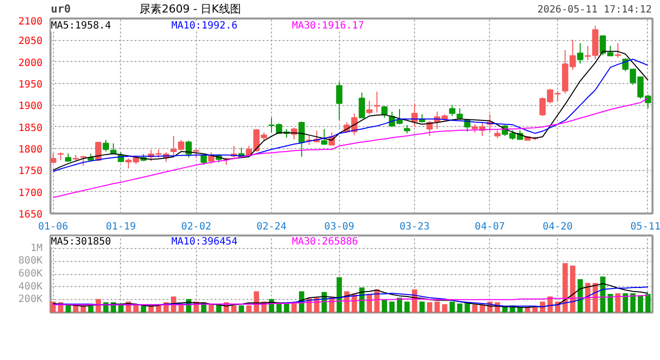  What do you see at coordinates (30, 261) in the screenshot?
I see `y-tick-label: 800K` at bounding box center [30, 261].